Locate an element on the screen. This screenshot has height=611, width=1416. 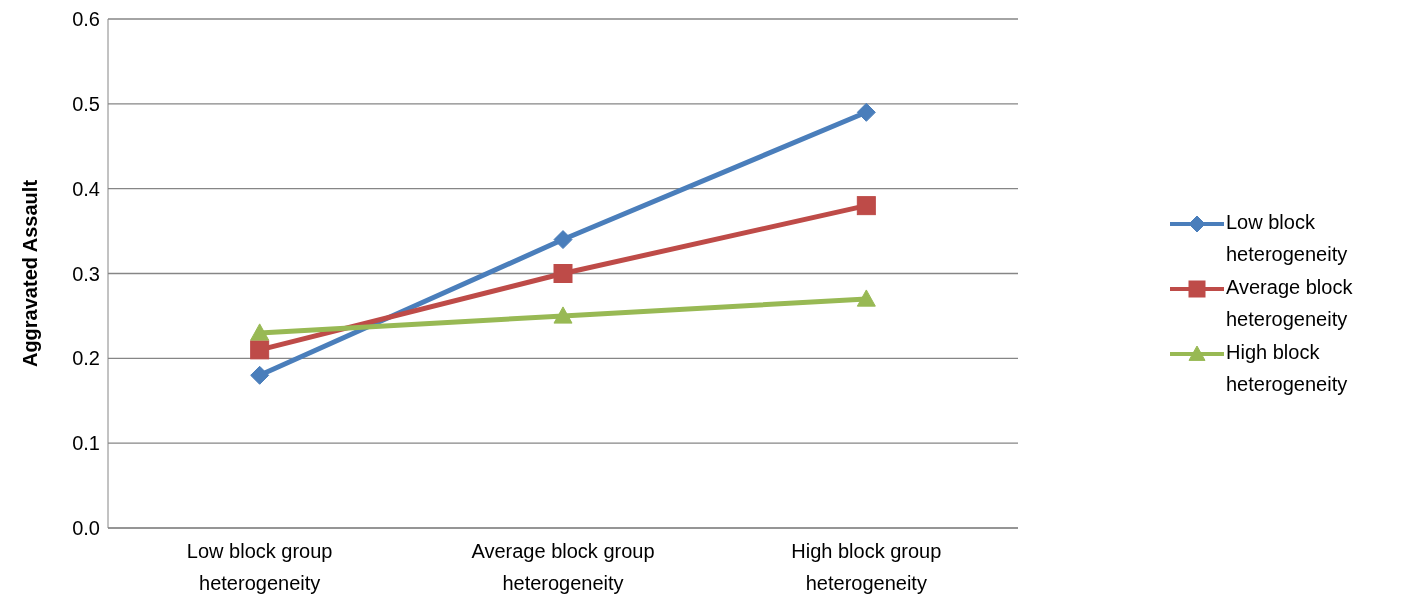
x-tick-label: High block group heterogeneity is located at coordinates (866, 567).